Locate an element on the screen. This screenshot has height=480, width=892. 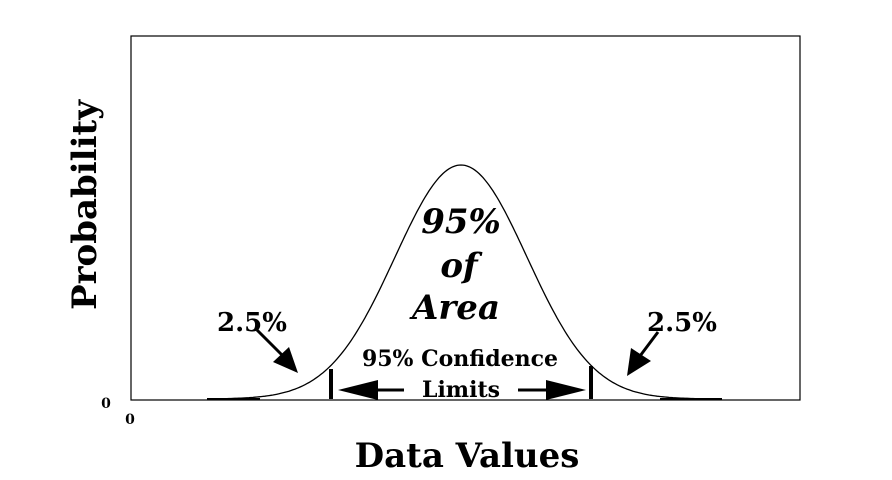
y-origin-label: 0 is located at coordinates (106, 404).